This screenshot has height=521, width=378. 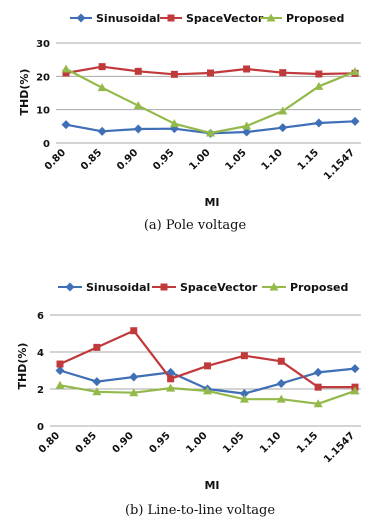 I want to click on legend-b-proposed: Proposed, so click(x=305, y=287).